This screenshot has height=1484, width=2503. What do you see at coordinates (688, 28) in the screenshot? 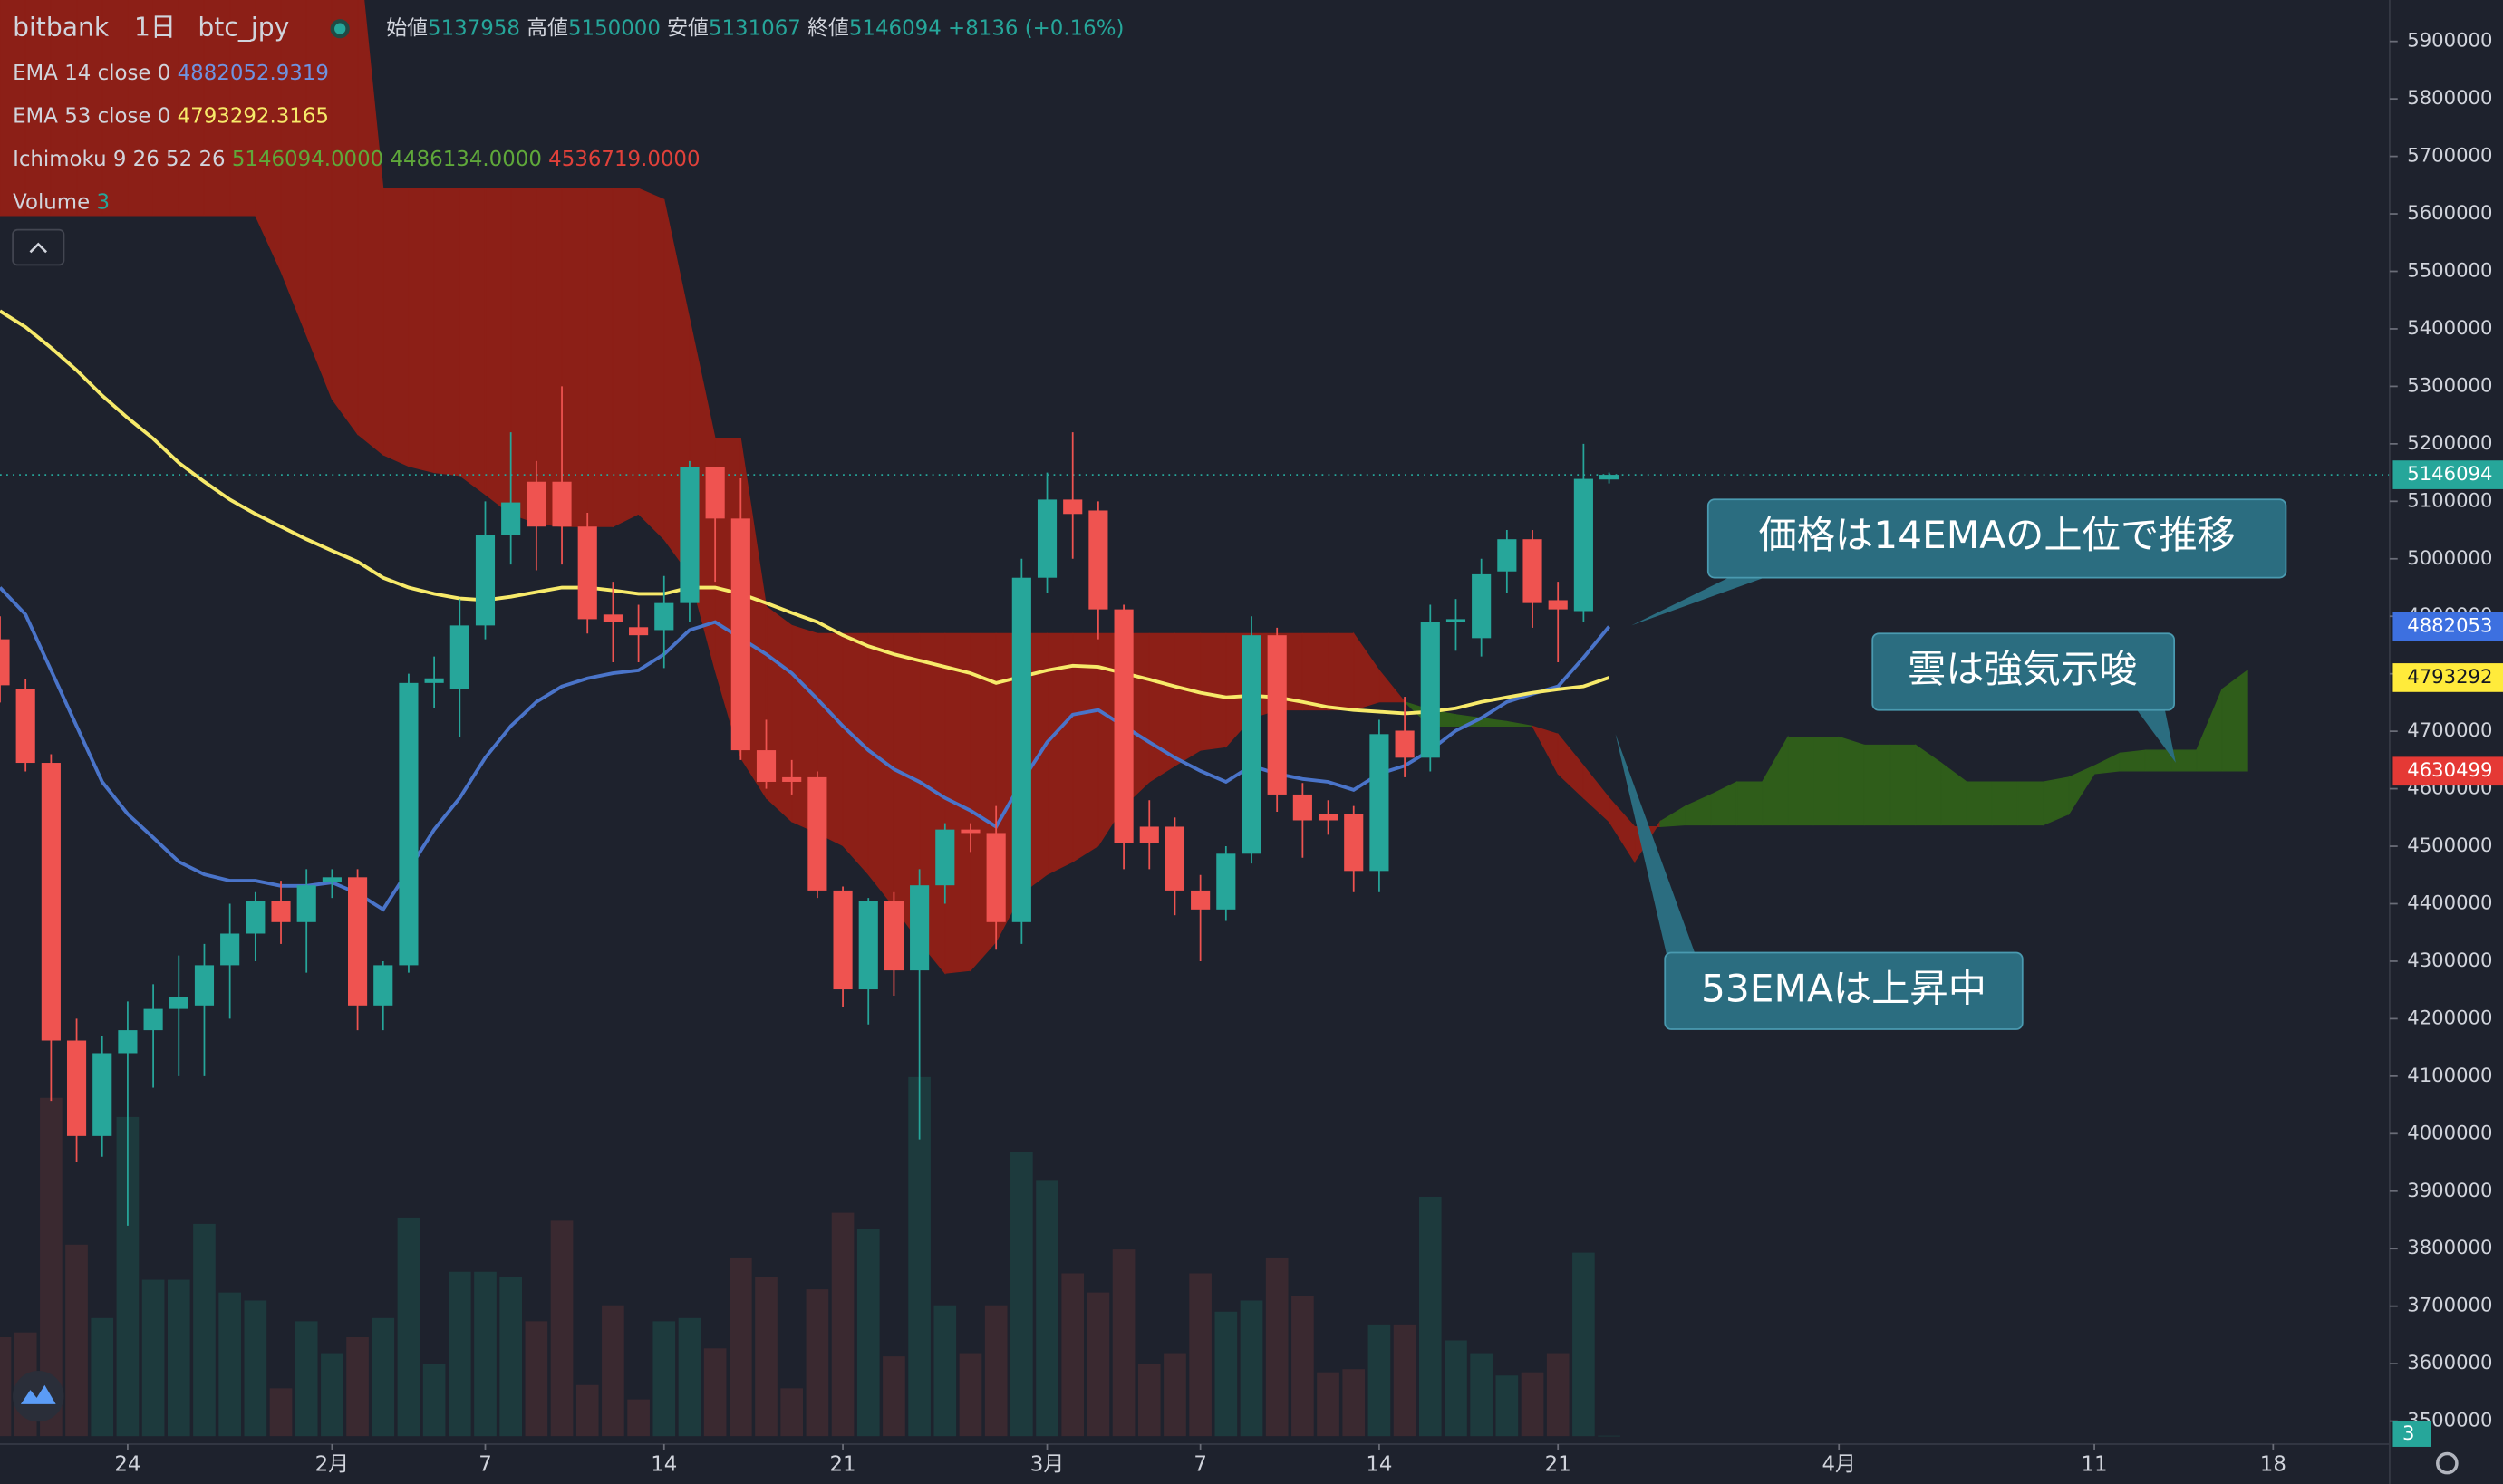
I see `ohlc-label: 安値` at bounding box center [688, 28].